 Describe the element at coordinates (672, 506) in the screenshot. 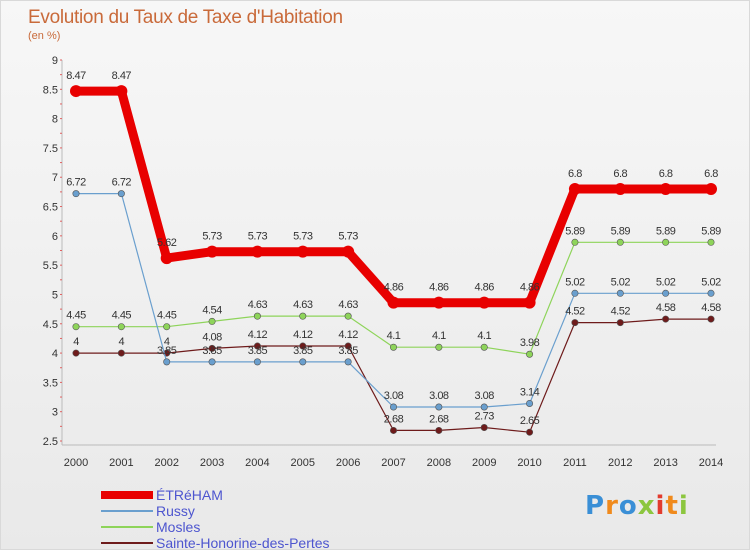

I see `logo-letter: t` at that location.